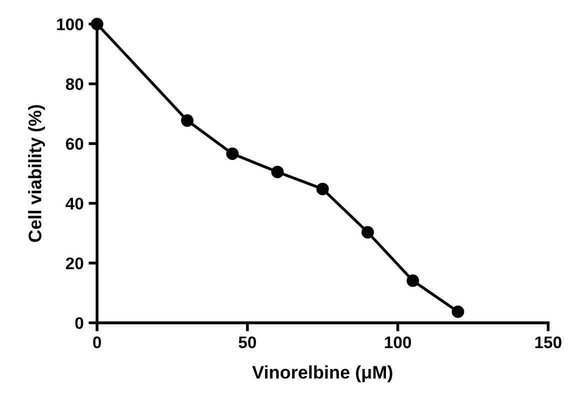 The height and width of the screenshot is (401, 571). I want to click on x-tick-label: 50, so click(247, 342).